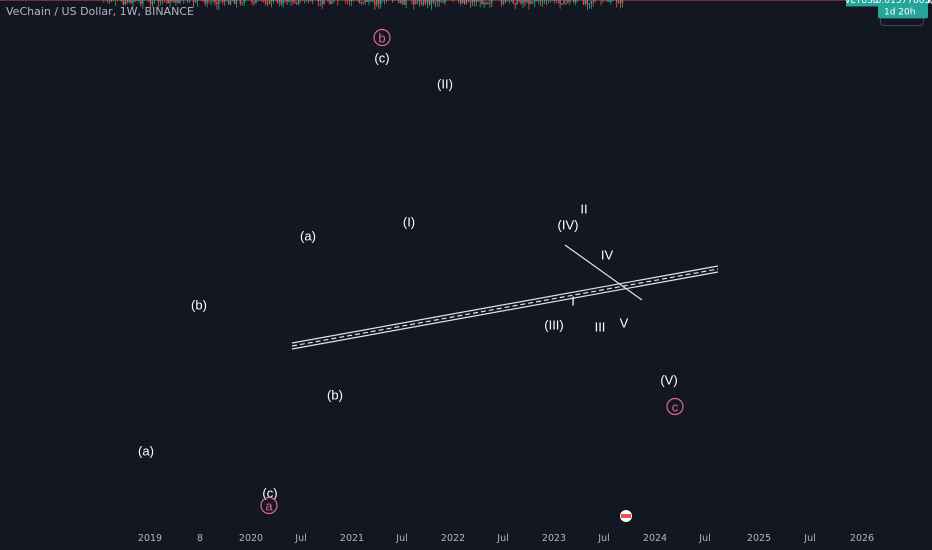 The image size is (932, 550). What do you see at coordinates (502, 538) in the screenshot?
I see `x-tick-label-7: Jul` at bounding box center [502, 538].